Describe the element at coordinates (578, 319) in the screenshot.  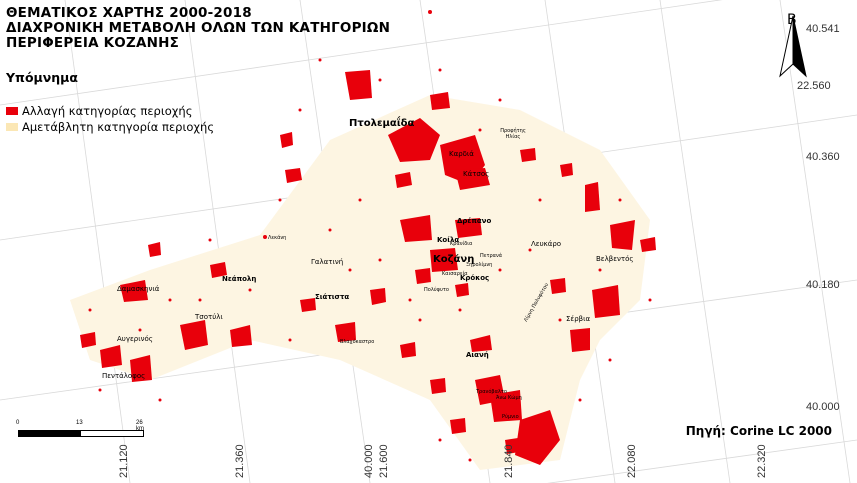
I see `town-servia: Σέρβια` at that location.